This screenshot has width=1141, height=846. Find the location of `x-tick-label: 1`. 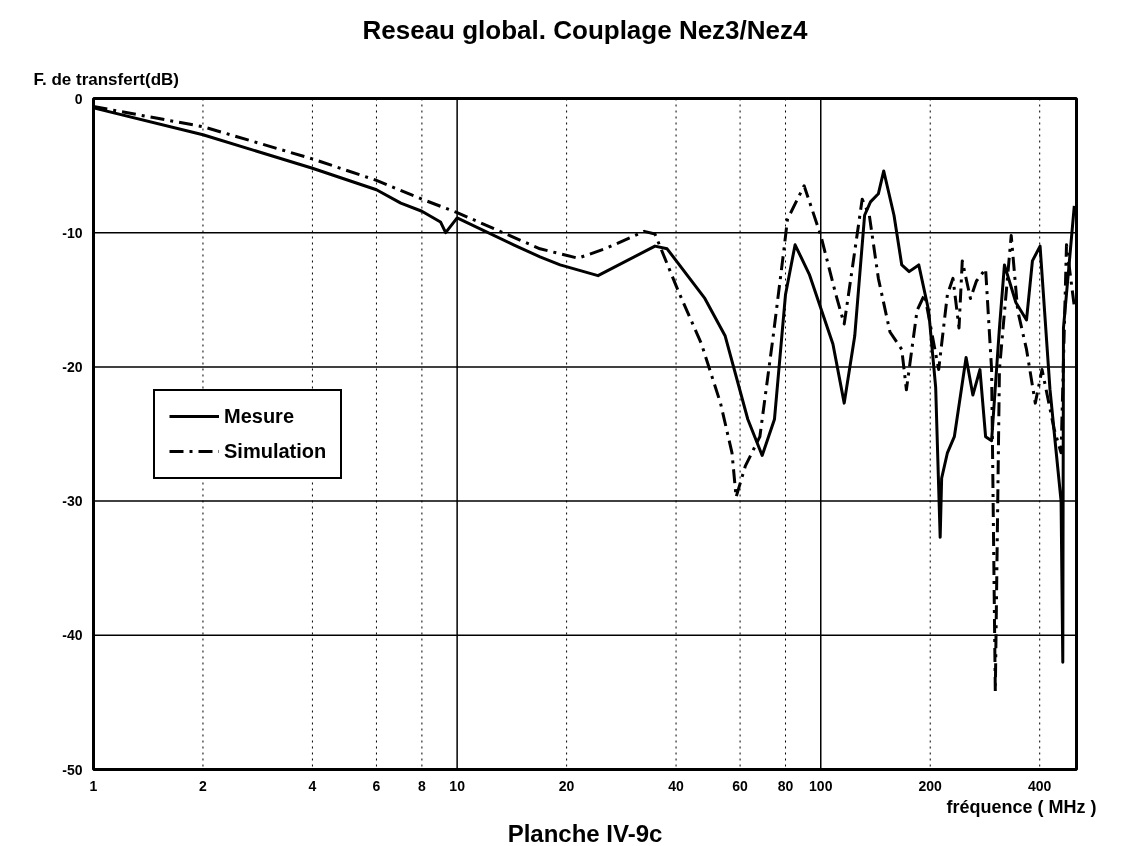

x-tick-label: 1 is located at coordinates (93, 785).